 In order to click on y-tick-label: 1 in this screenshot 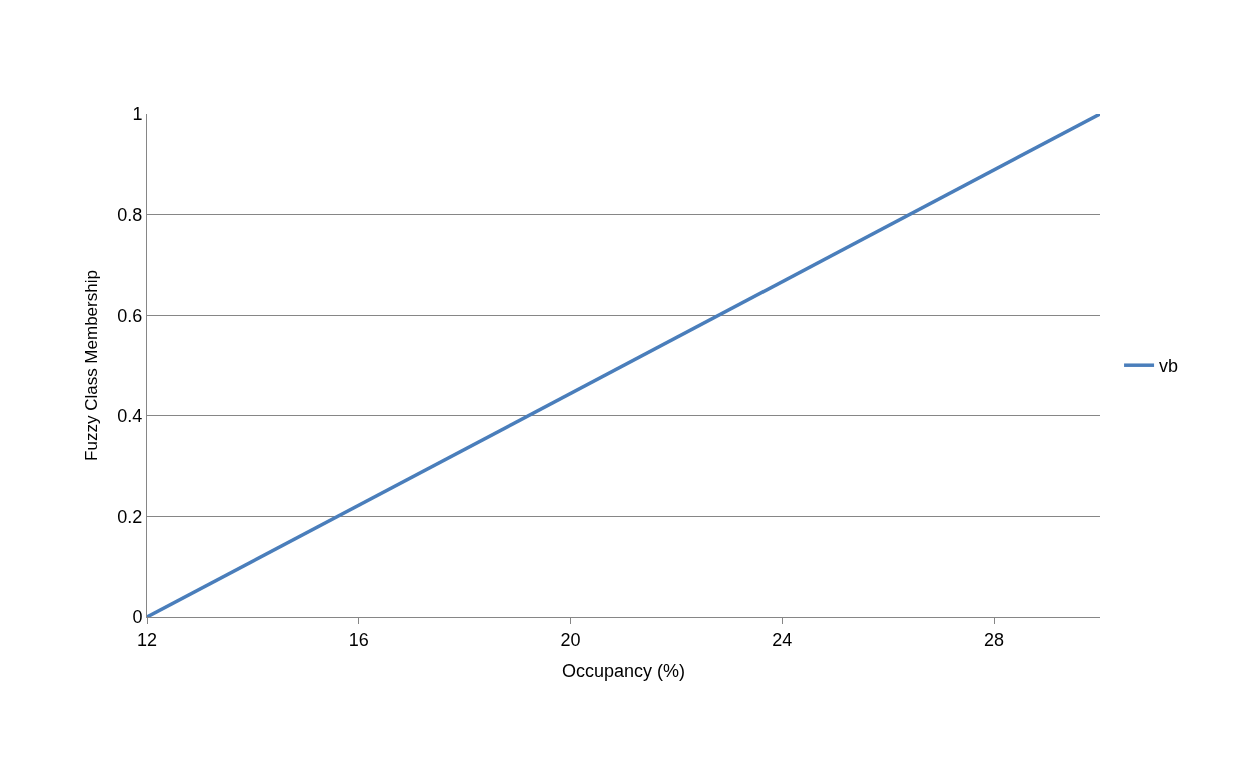, I will do `click(137, 114)`.